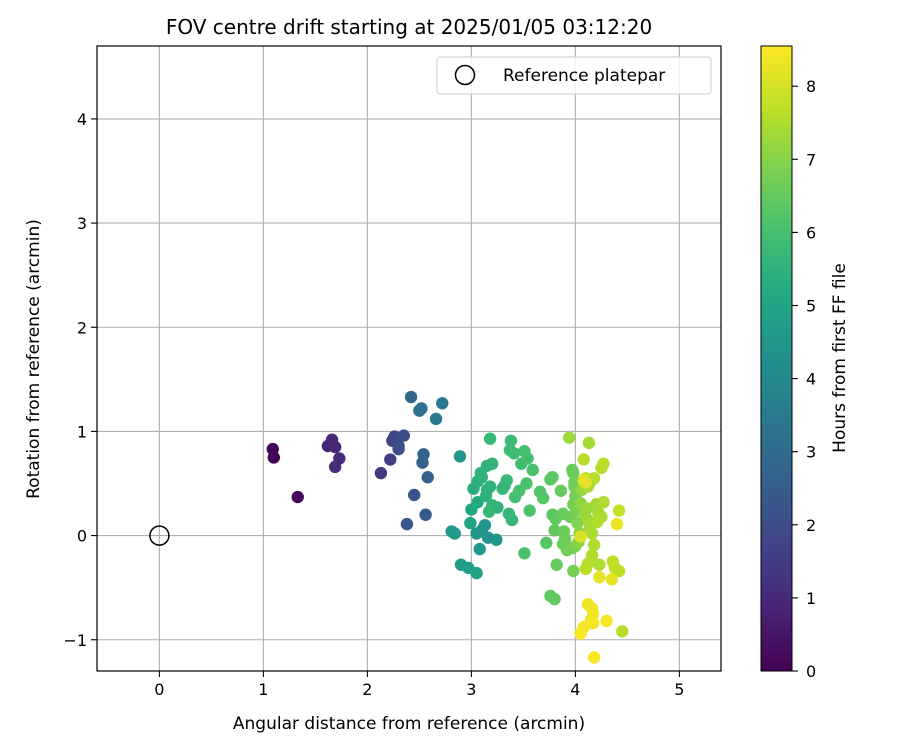 The image size is (900, 750). I want to click on colorbar-tick-label: 6, so click(811, 232).